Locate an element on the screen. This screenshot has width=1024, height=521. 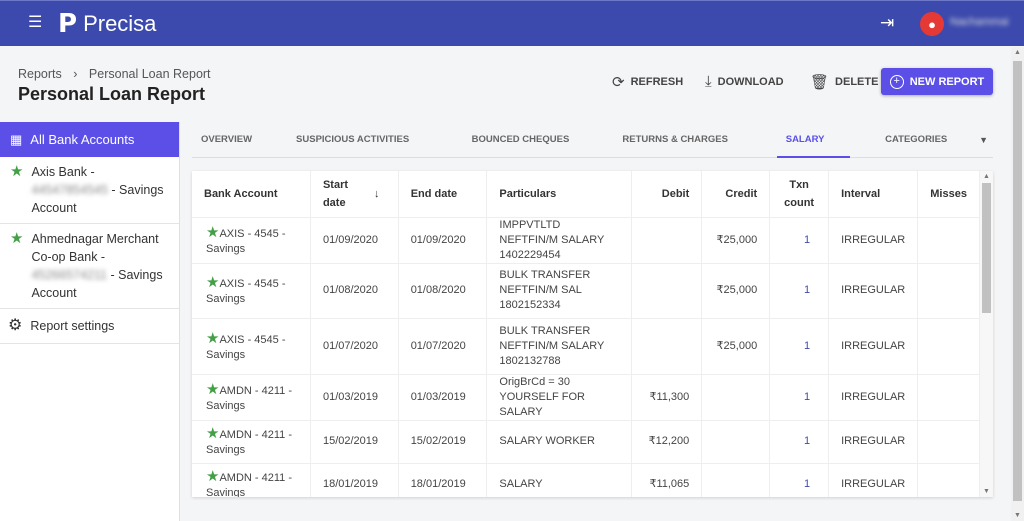
page-scrollbar: ▲ ▼ is located at coordinates (1017, 284).